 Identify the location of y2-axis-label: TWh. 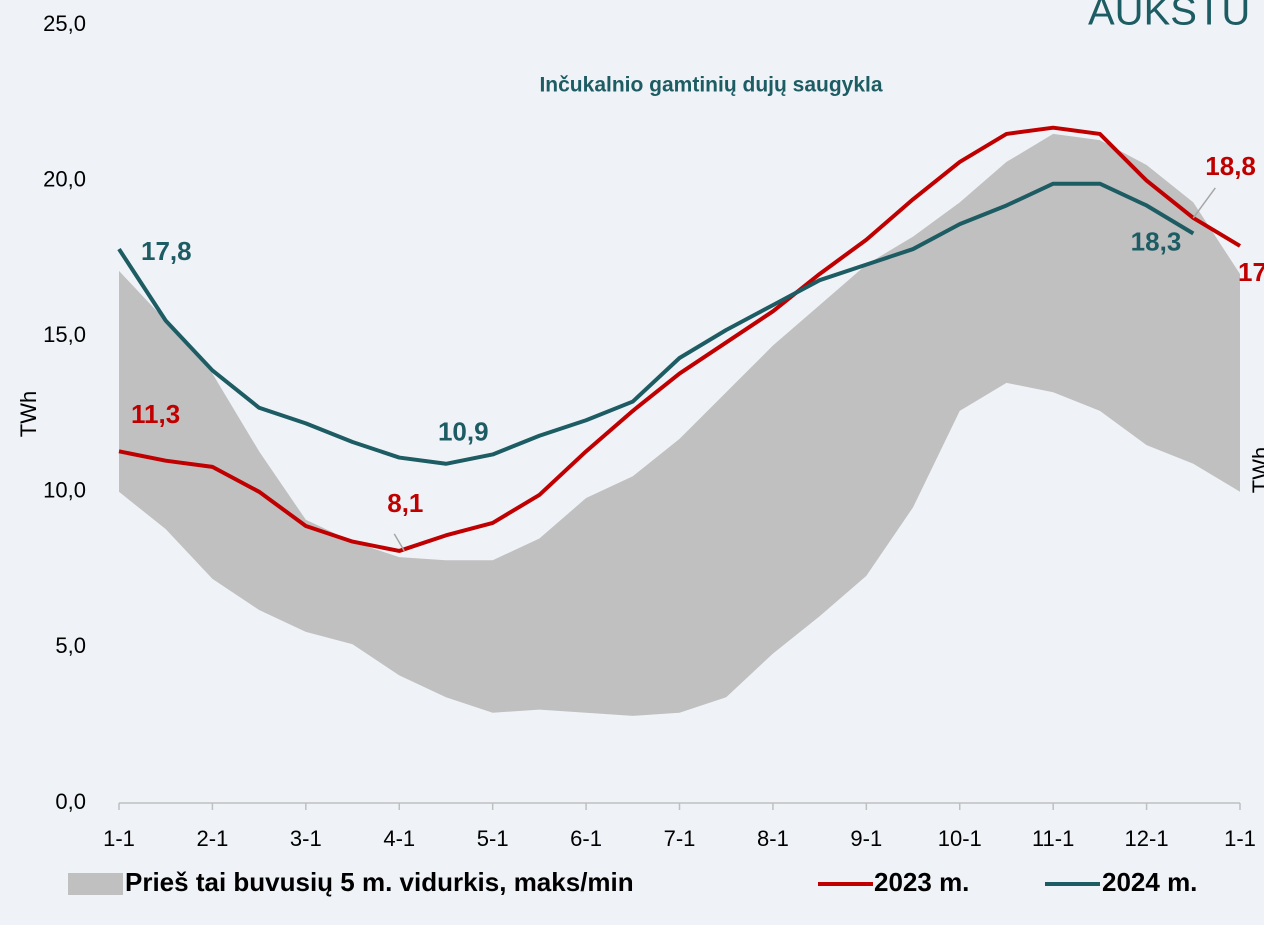
(1256, 470).